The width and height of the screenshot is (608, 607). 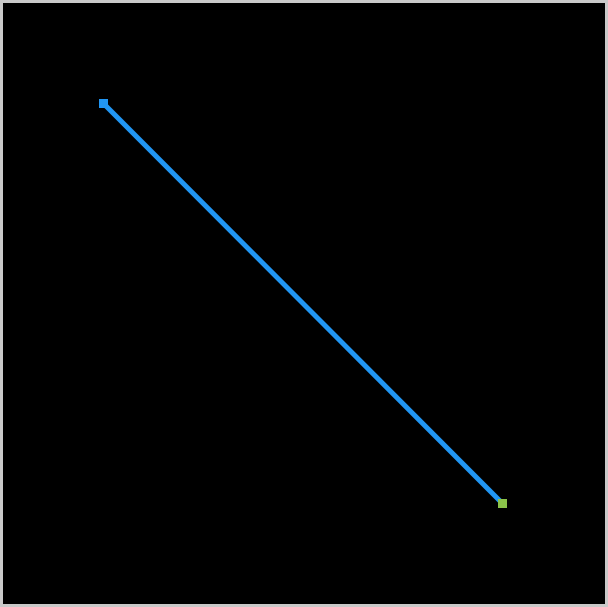 What do you see at coordinates (502, 503) in the screenshot?
I see `end-marker-icon` at bounding box center [502, 503].